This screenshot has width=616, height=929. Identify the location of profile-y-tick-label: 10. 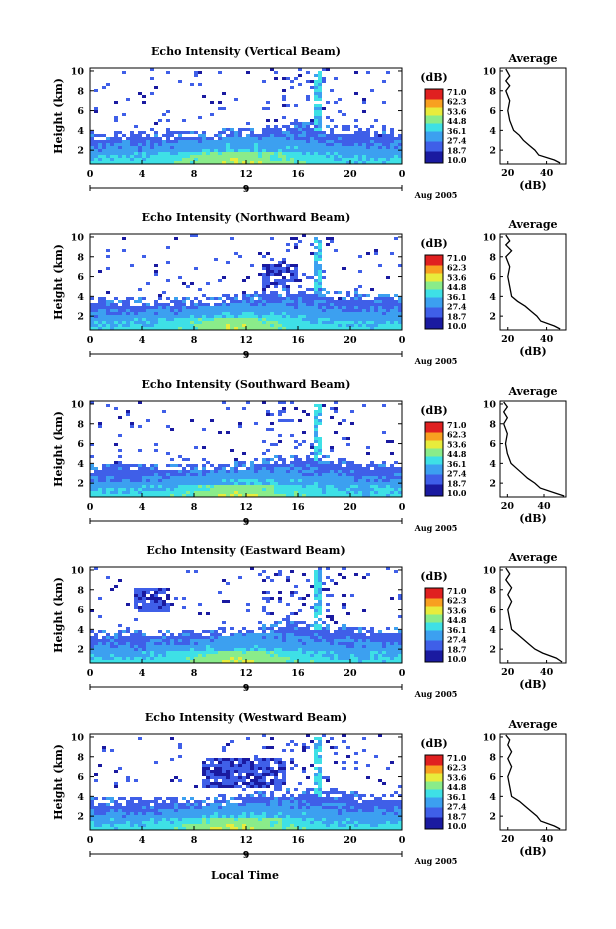
(490, 71).